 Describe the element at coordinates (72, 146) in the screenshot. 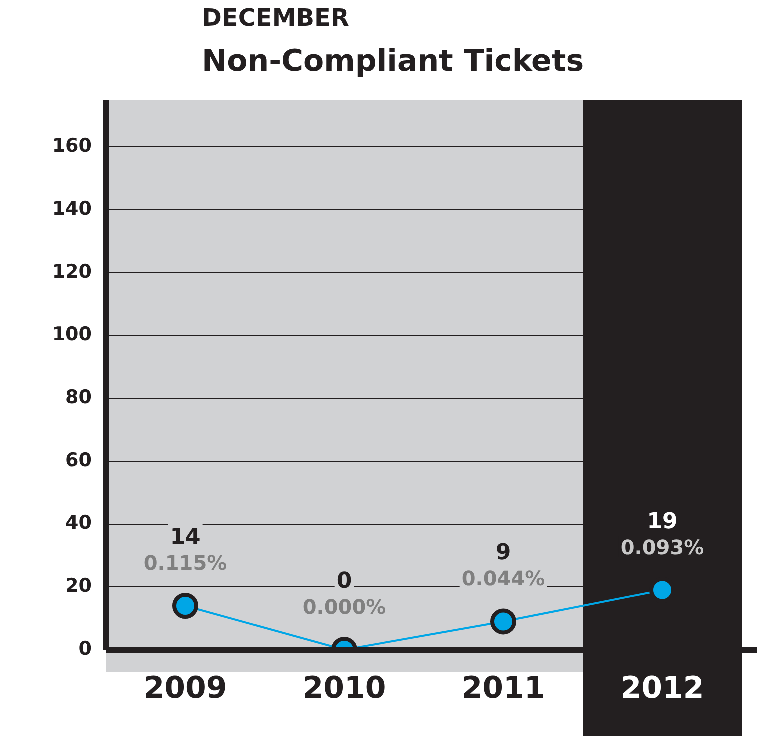

I see `y-tick-label: 160` at that location.